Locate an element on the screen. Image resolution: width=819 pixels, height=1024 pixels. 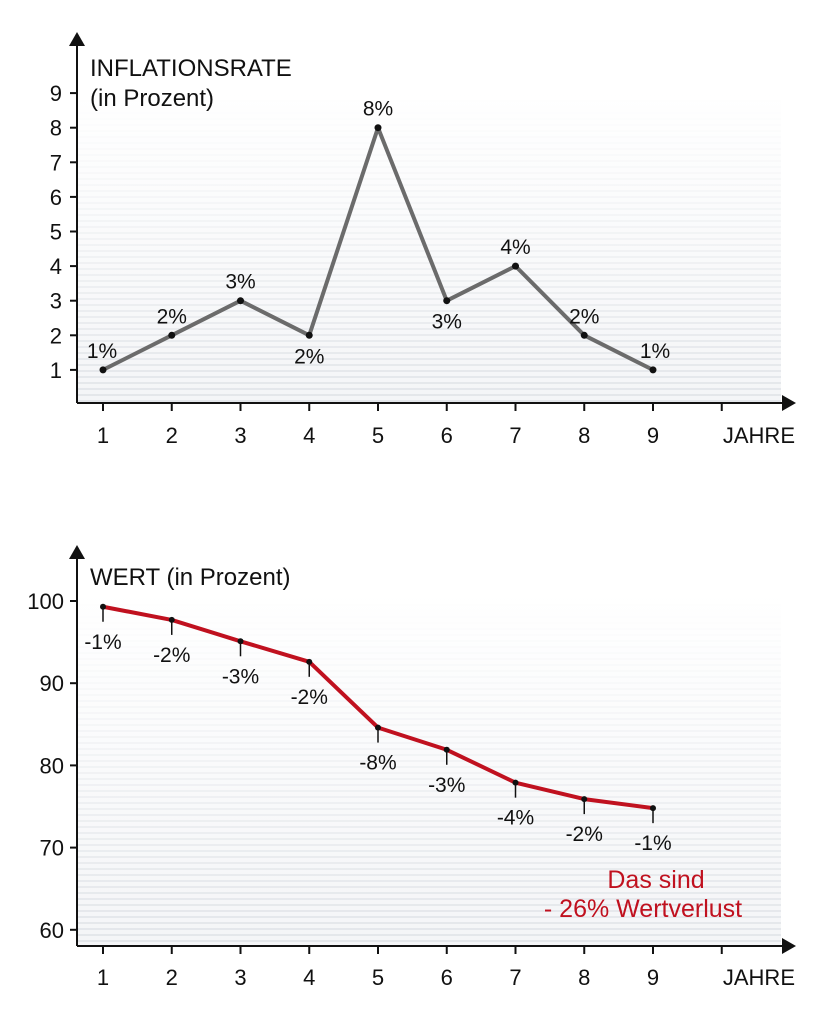
y-tick-label: 9 is located at coordinates (56, 93).